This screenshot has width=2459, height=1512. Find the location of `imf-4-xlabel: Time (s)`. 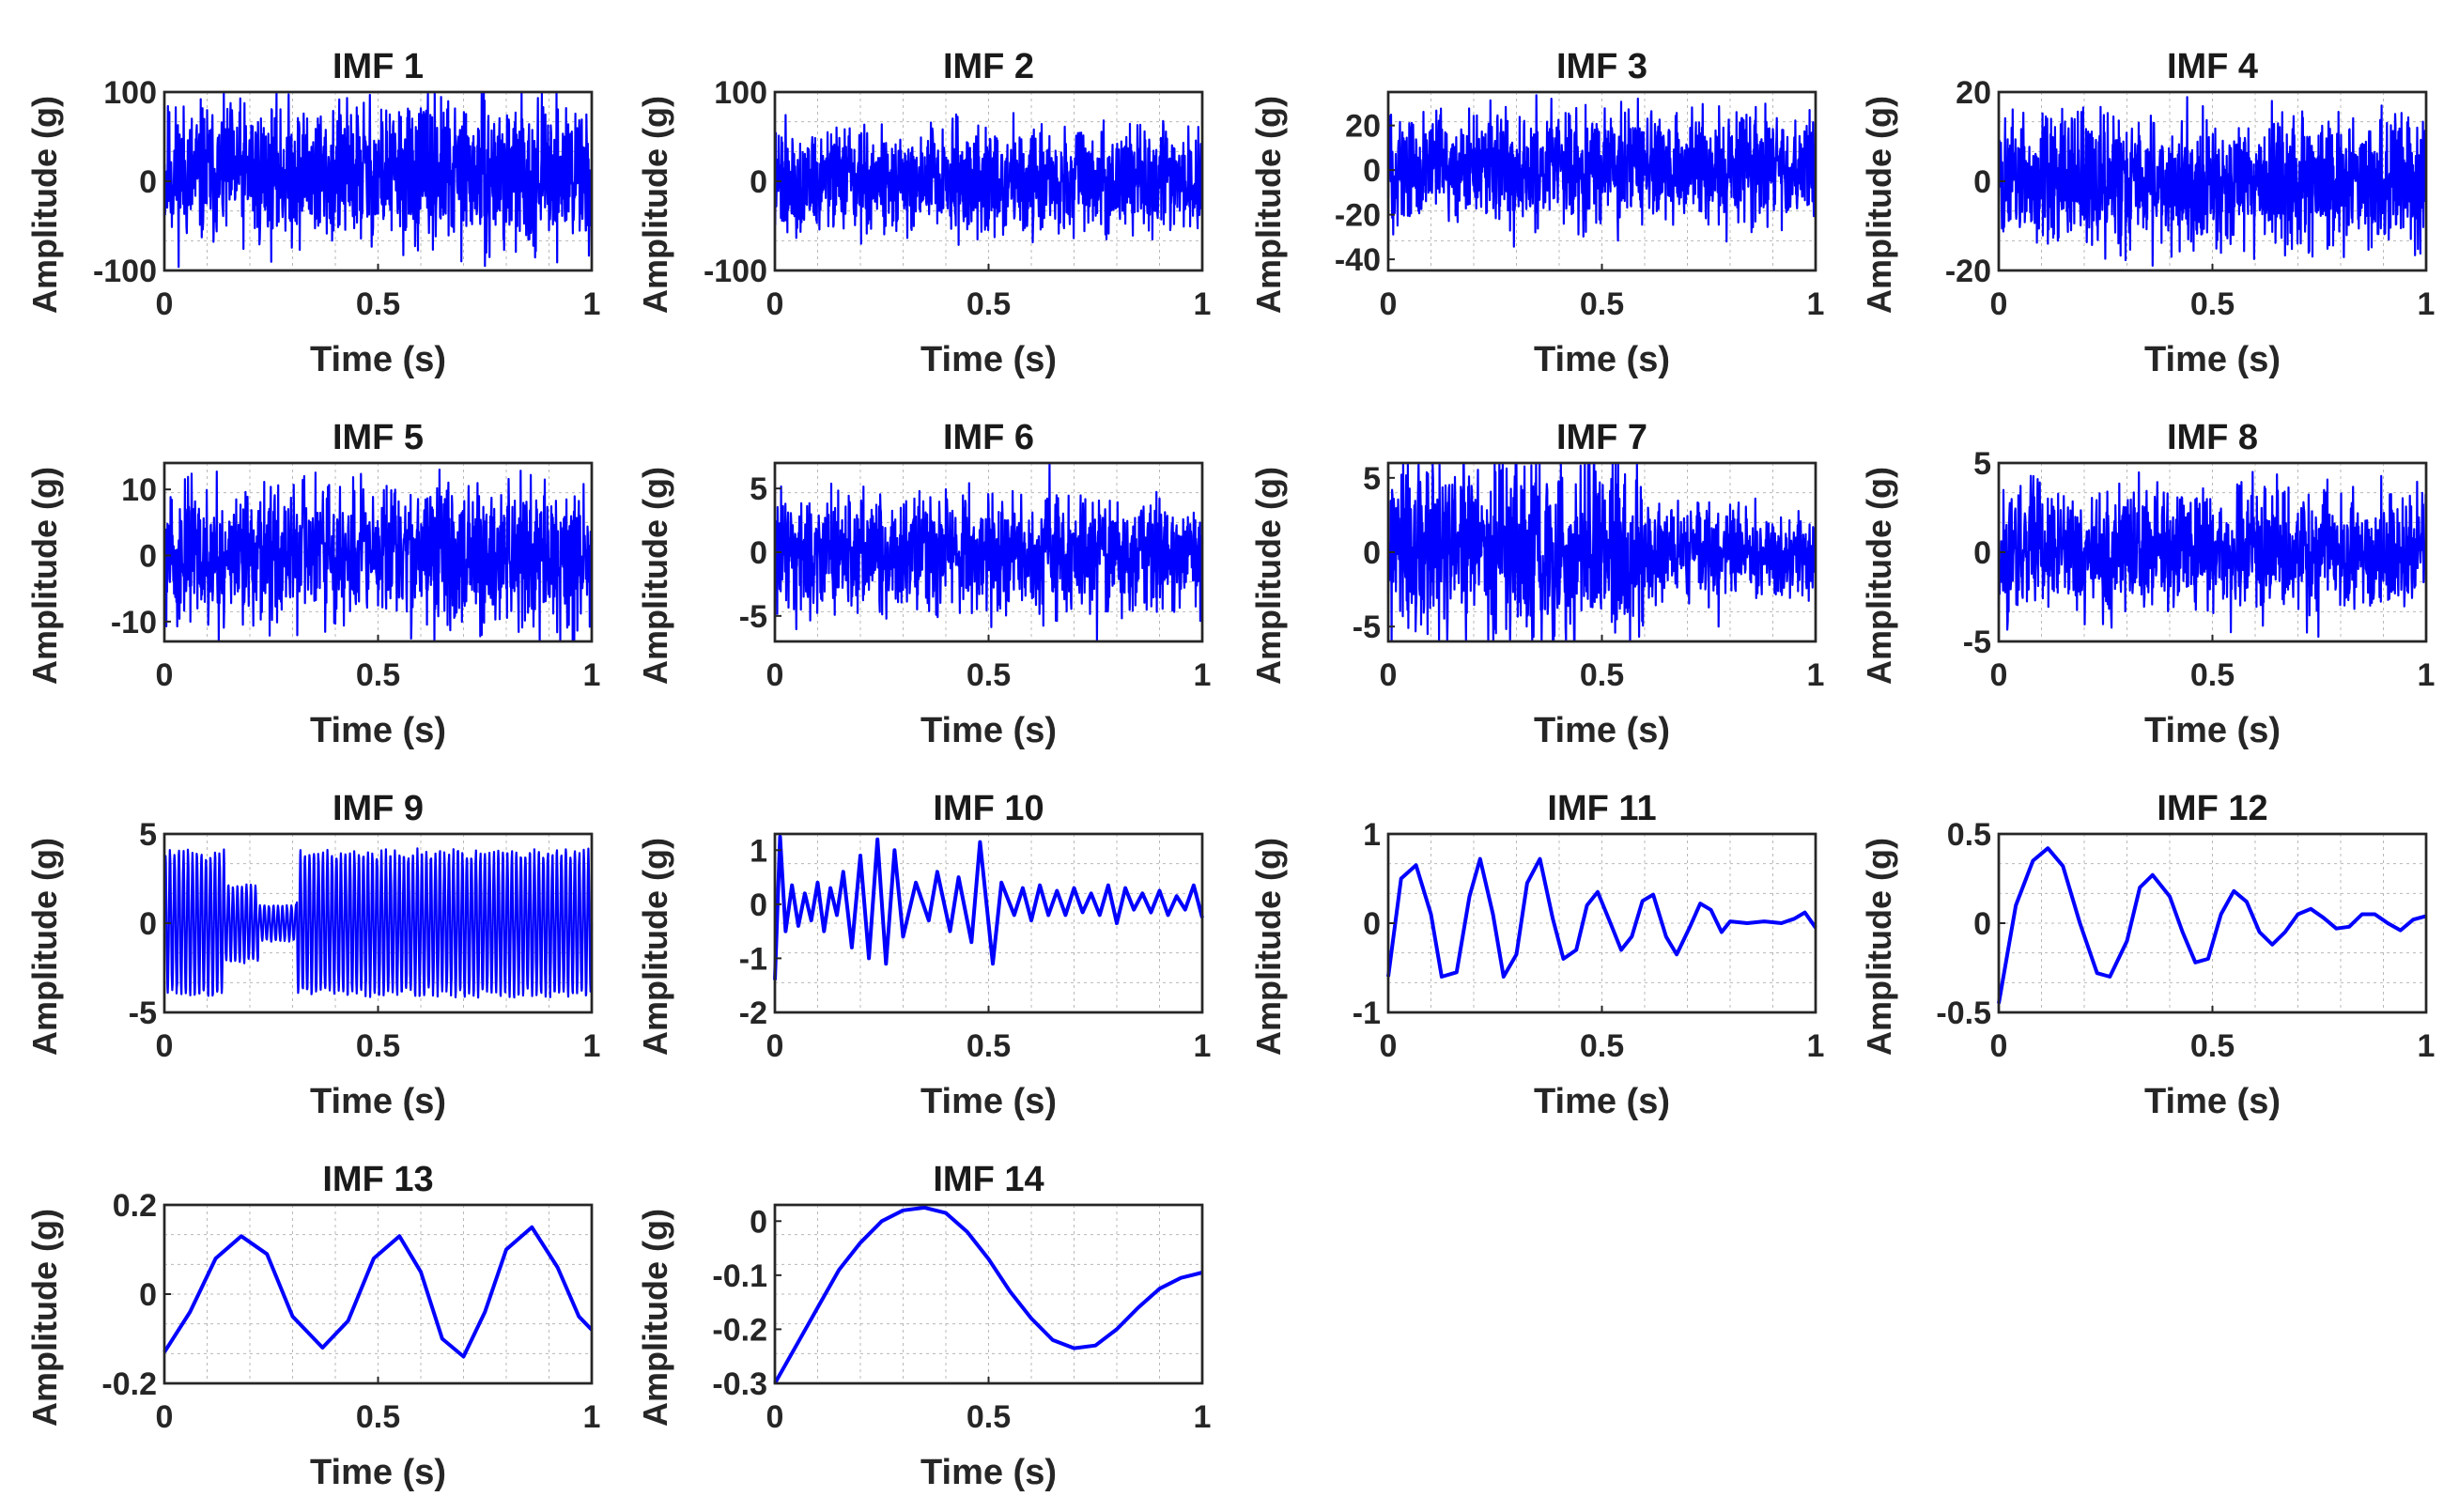

imf-4-xlabel: Time (s) is located at coordinates (2212, 359).